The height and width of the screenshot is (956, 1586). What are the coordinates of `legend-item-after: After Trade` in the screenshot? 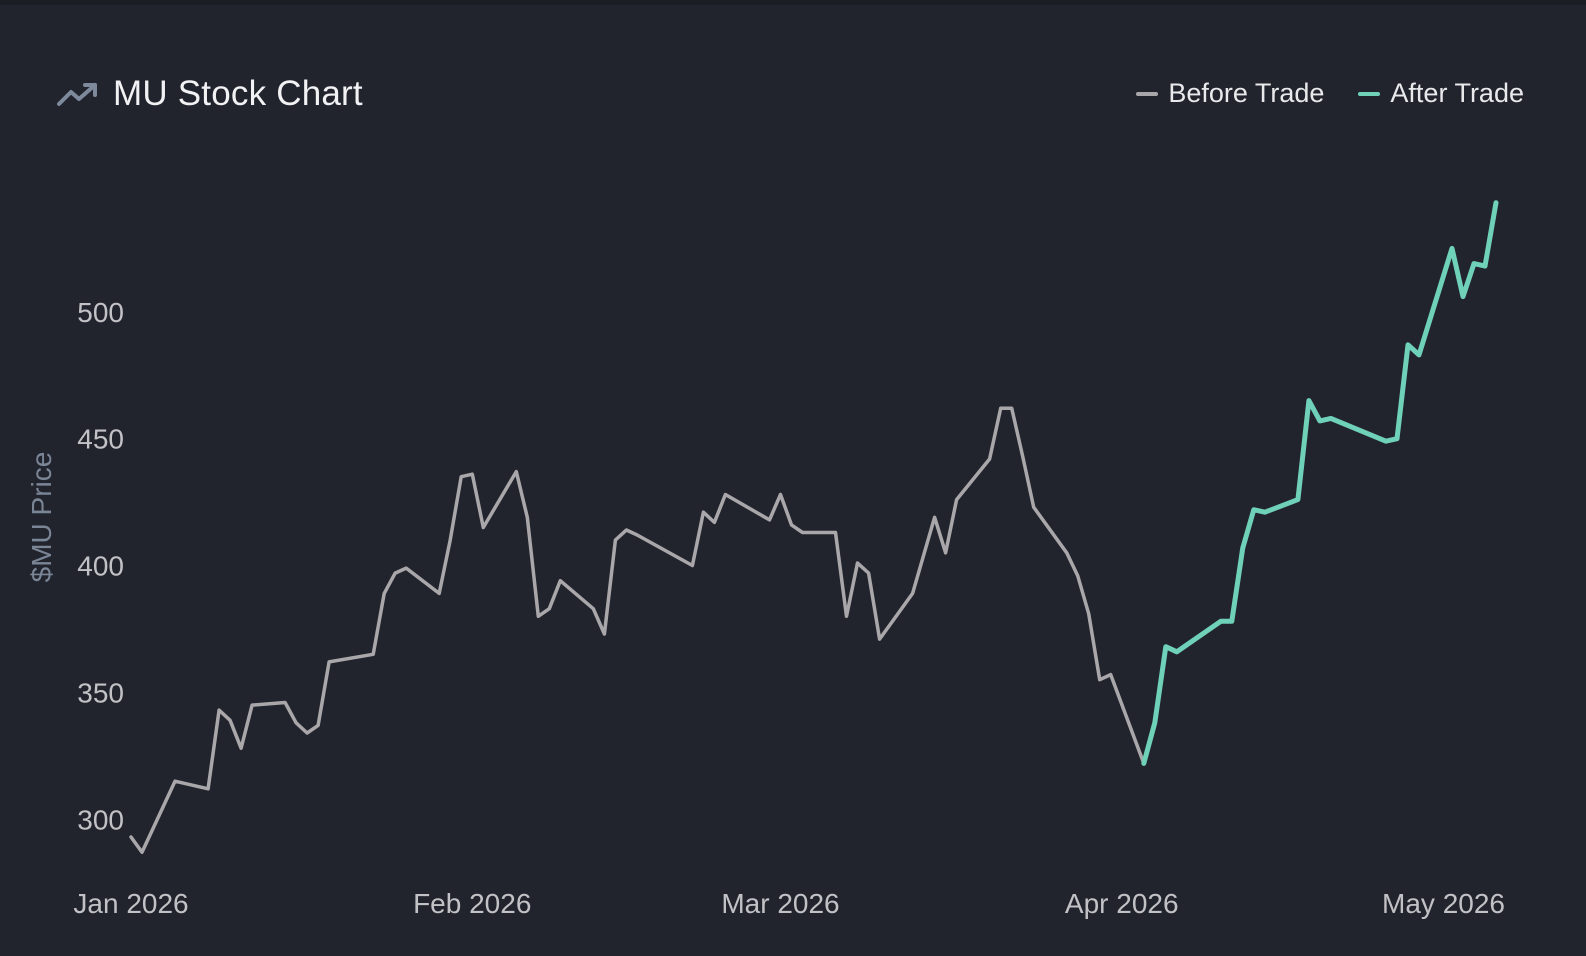 It's located at (1441, 93).